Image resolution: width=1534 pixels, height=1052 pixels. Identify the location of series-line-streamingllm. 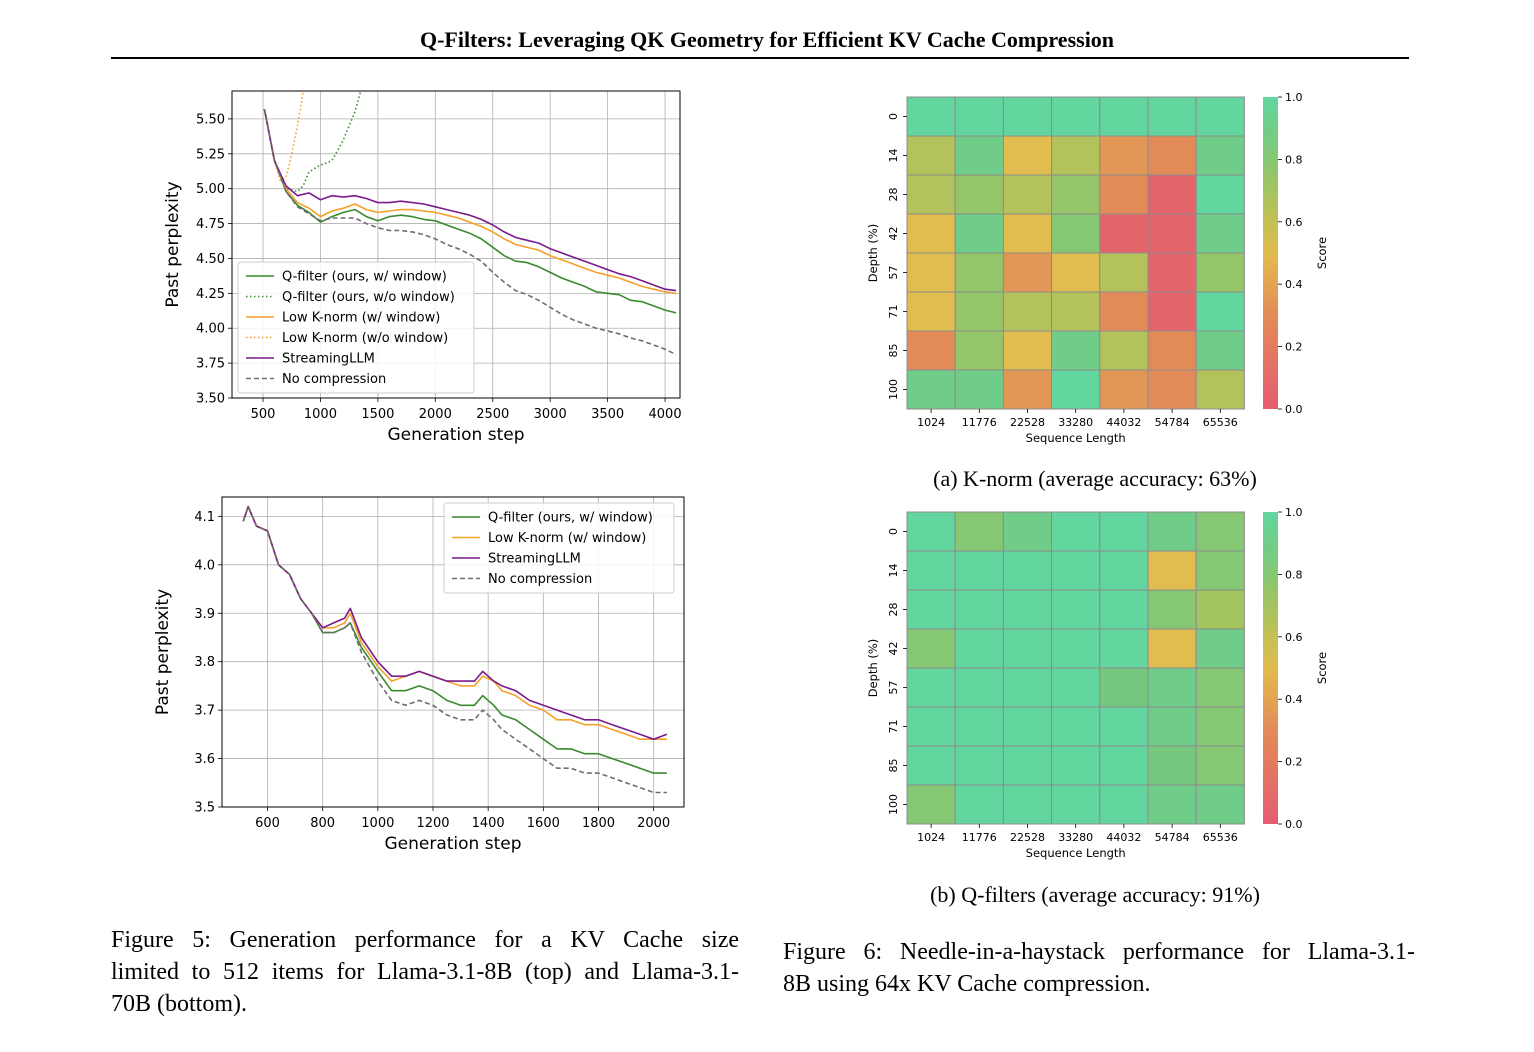
(470, 200).